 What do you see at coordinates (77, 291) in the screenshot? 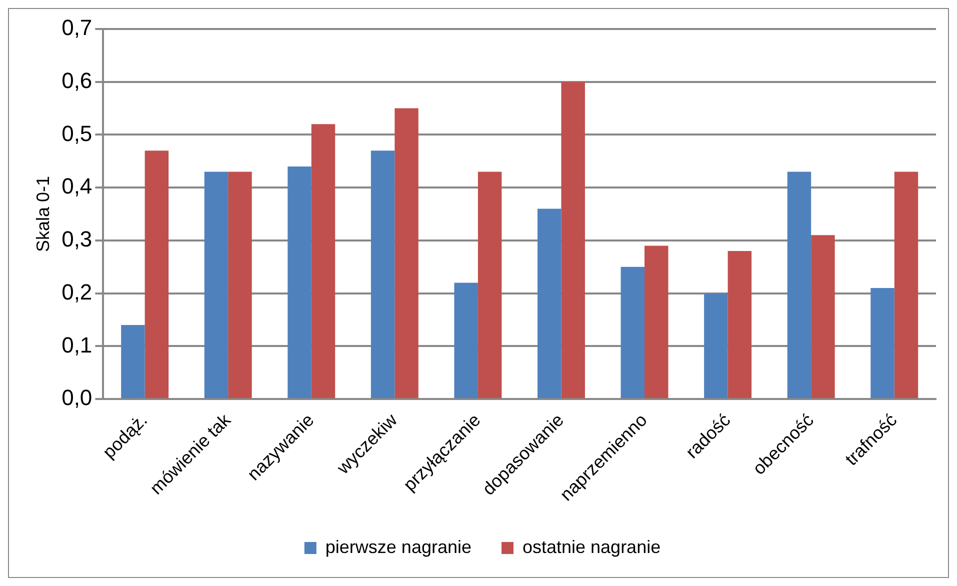
I see `y-tick-label: 0,2` at bounding box center [77, 291].